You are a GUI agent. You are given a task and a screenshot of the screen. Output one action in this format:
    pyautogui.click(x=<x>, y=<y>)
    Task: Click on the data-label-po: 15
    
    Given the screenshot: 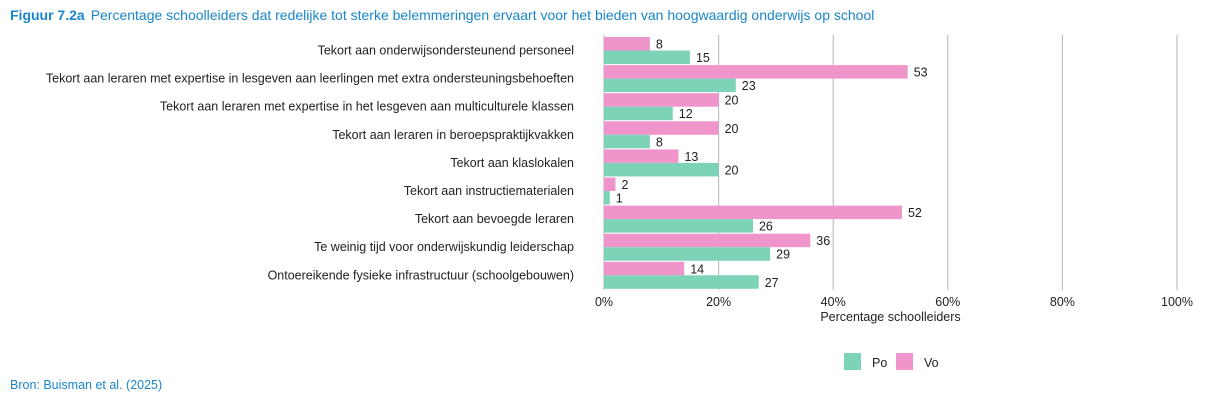 What is the action you would take?
    pyautogui.click(x=703, y=58)
    